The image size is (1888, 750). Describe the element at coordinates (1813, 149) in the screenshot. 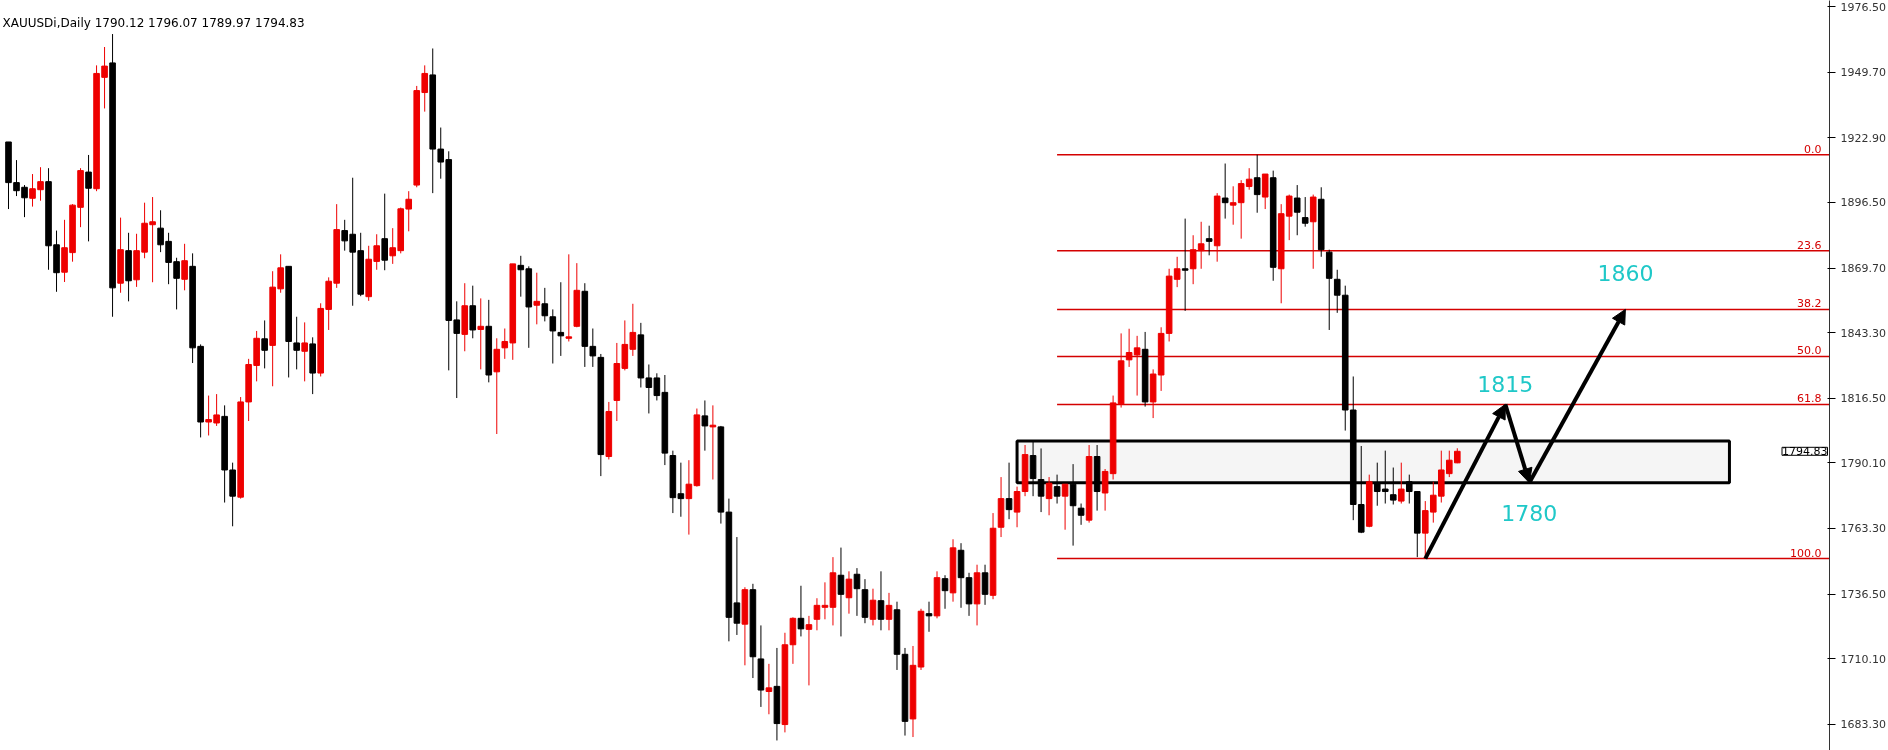

I see `annotation: 0.0` at that location.